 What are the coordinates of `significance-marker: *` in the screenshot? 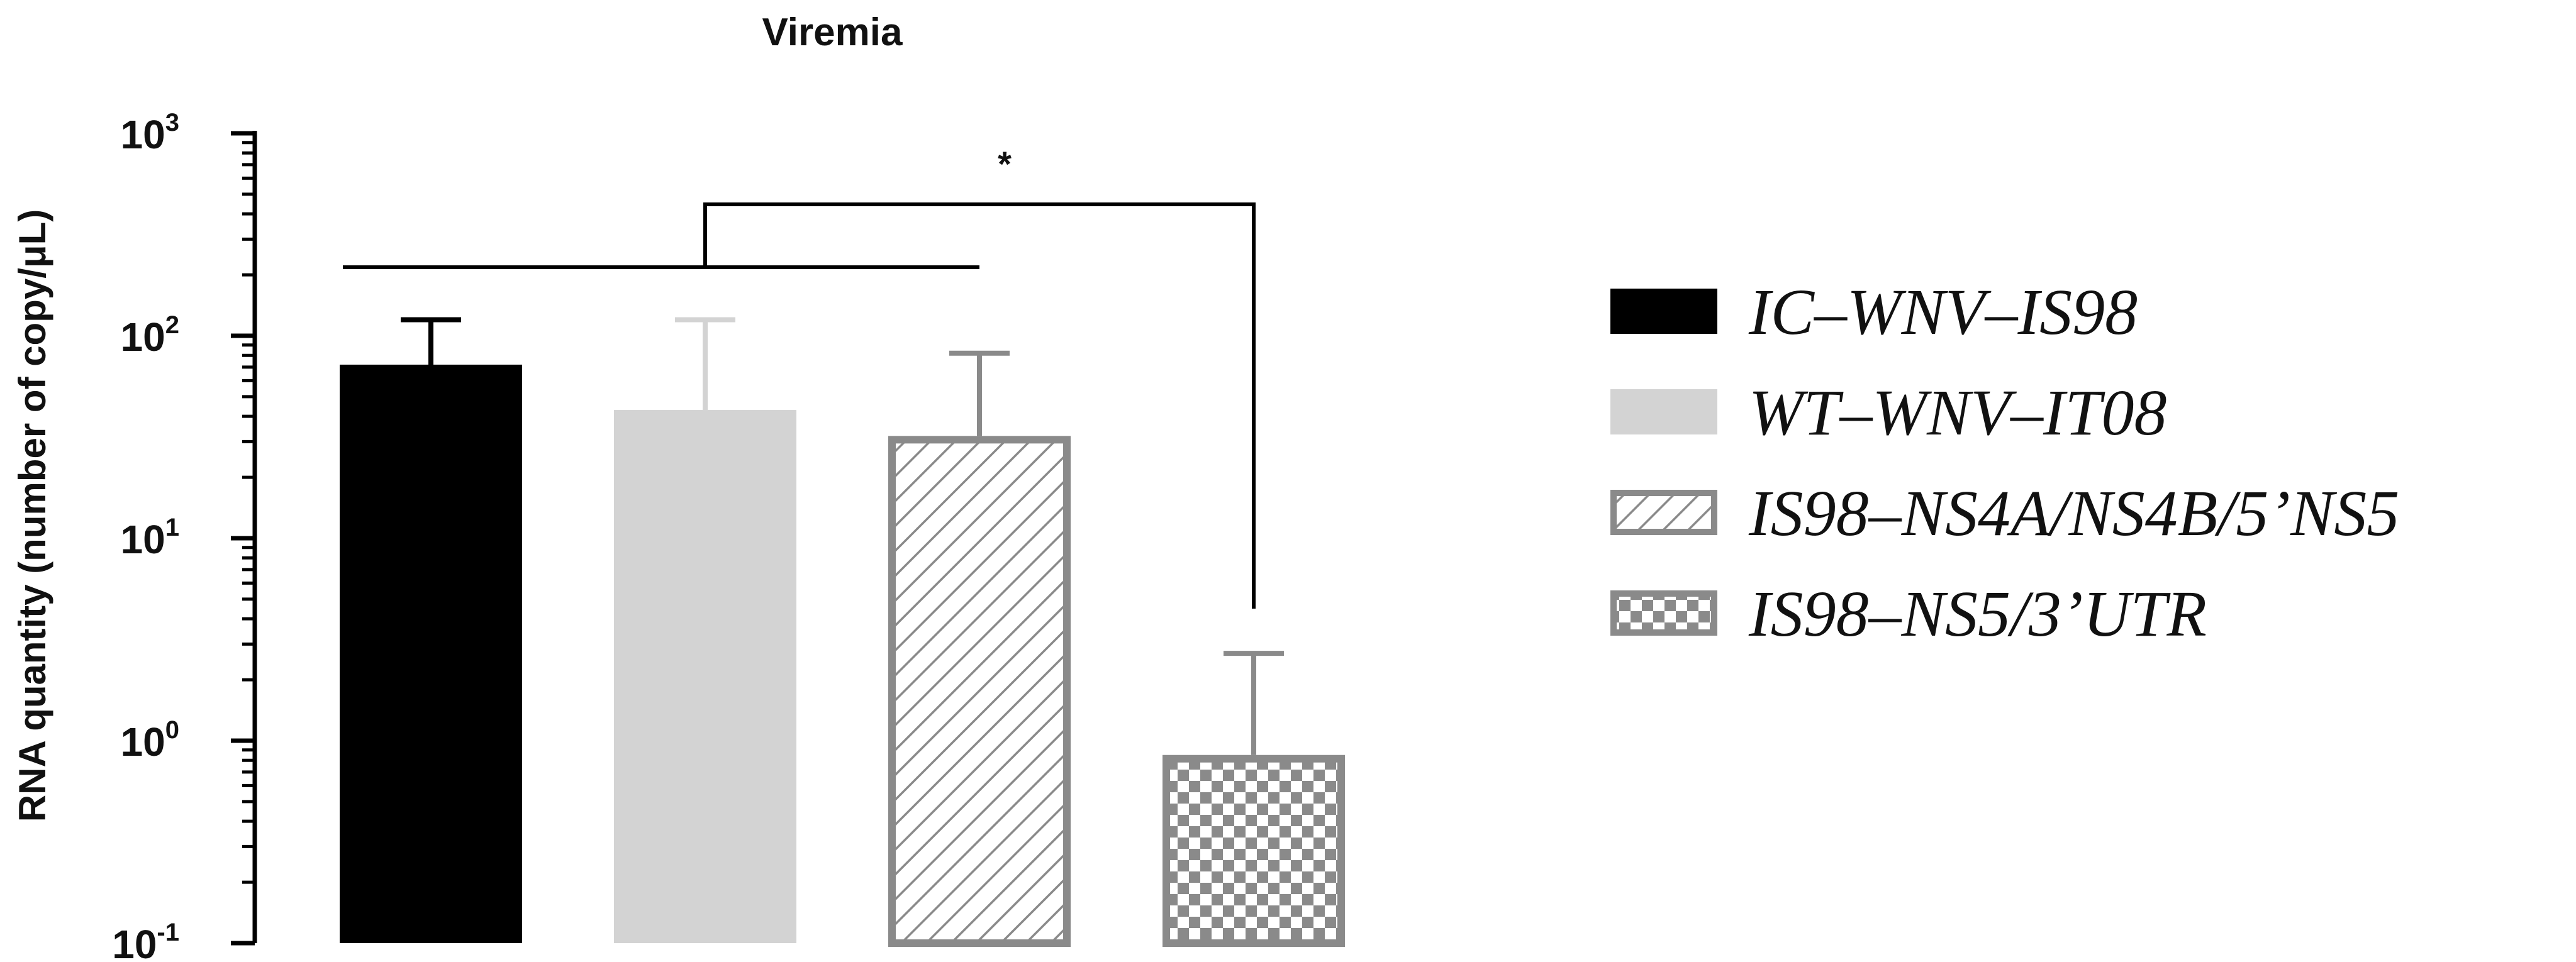 It's located at (1005, 164).